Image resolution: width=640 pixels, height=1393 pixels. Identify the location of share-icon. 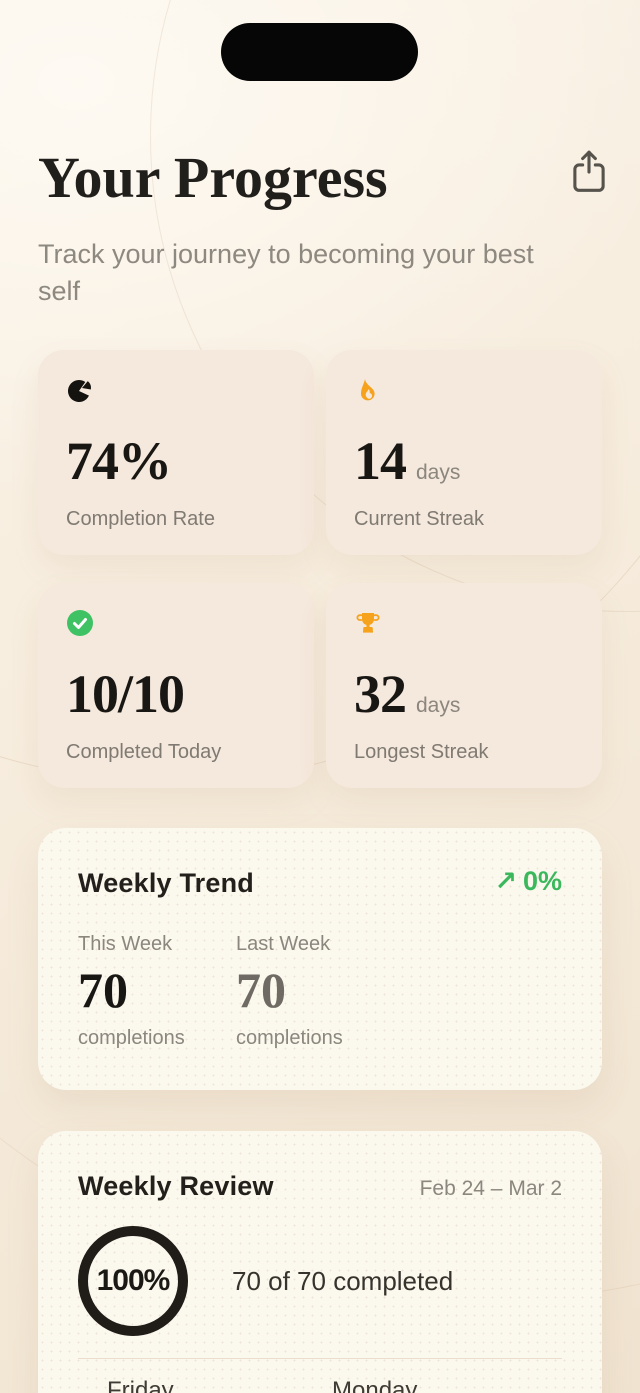
(589, 174).